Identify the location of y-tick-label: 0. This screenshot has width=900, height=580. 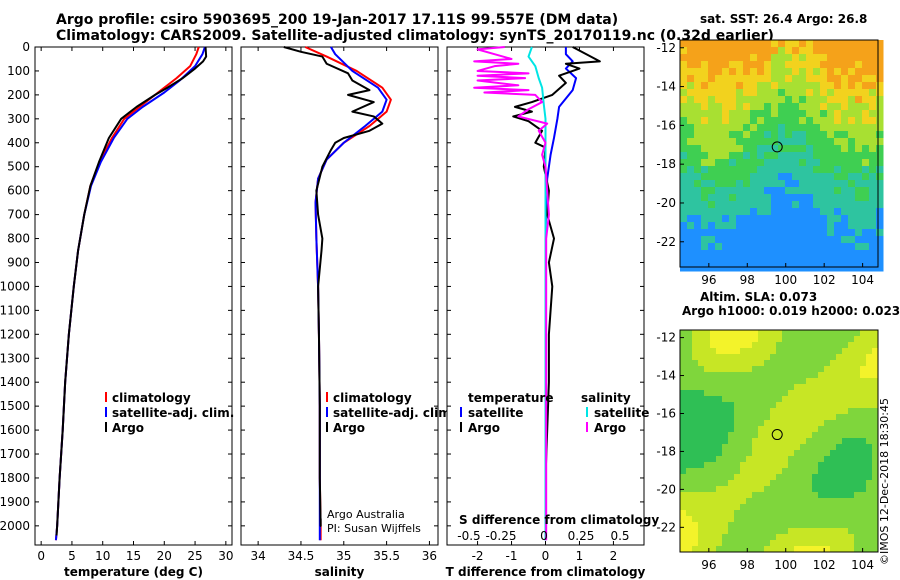
(26, 47).